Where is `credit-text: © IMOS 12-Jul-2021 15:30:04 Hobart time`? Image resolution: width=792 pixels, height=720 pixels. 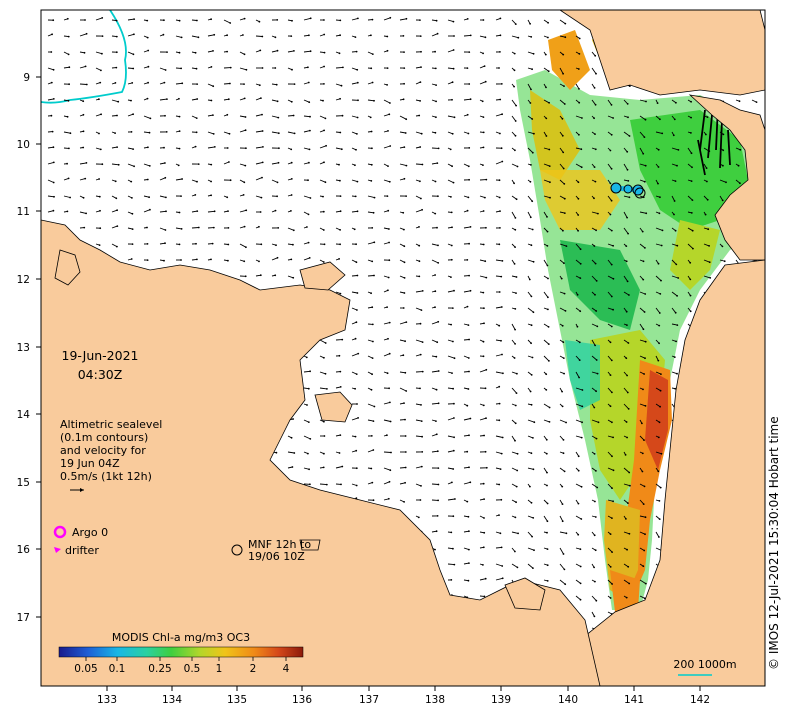
credit-text: © IMOS 12-Jul-2021 15:30:04 Hobart time is located at coordinates (774, 543).